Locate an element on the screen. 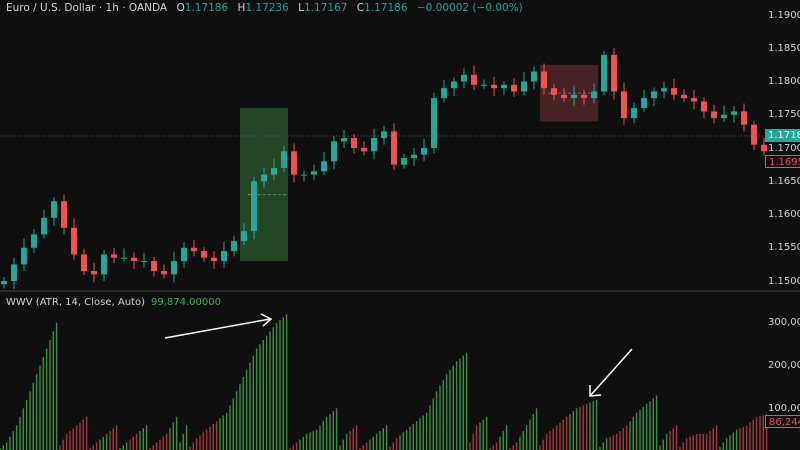 This screenshot has height=450, width=800. price-axis-tick: 1.1550 is located at coordinates (784, 248).